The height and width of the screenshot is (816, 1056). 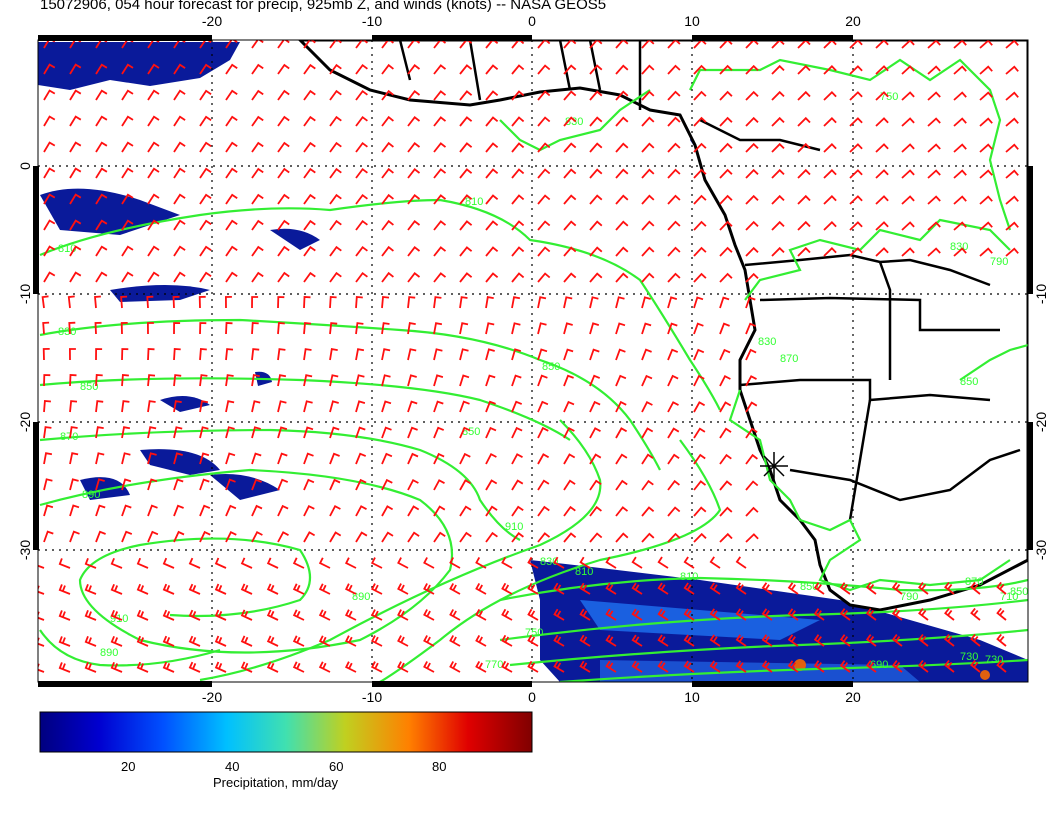 What do you see at coordinates (909, 597) in the screenshot?
I see `contour-label: 790` at bounding box center [909, 597].